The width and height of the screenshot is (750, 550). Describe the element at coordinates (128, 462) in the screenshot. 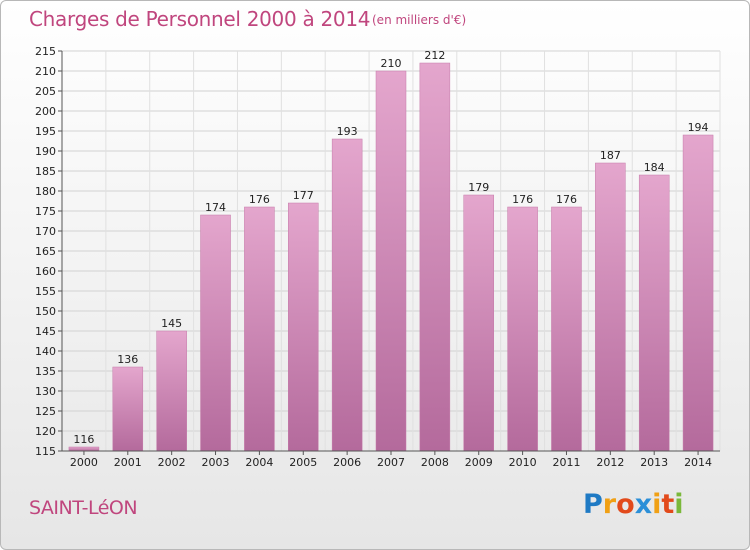

I see `x-tick-label: 2001` at that location.